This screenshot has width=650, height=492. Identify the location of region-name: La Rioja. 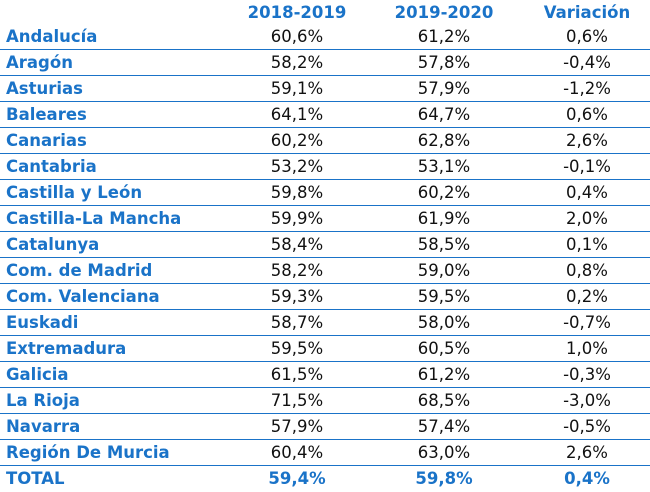
(43, 400).